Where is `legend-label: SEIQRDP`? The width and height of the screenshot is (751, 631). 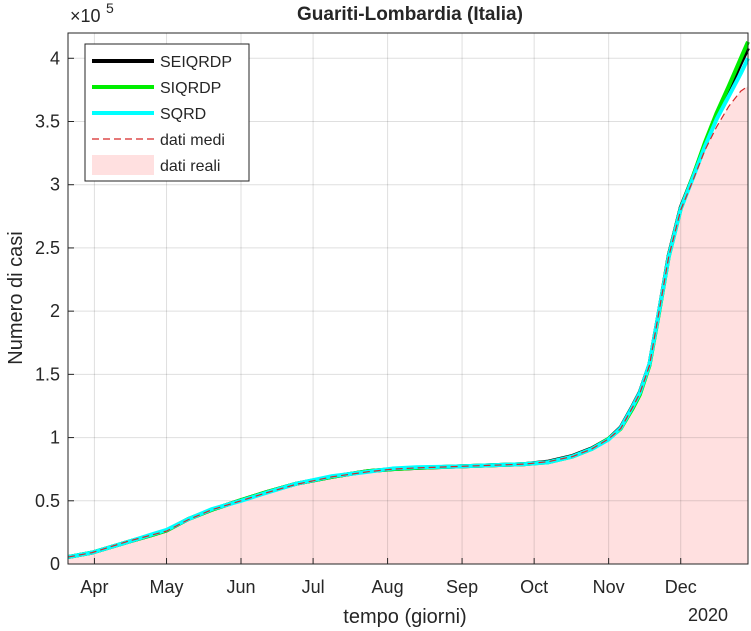
legend-label: SEIQRDP is located at coordinates (196, 62).